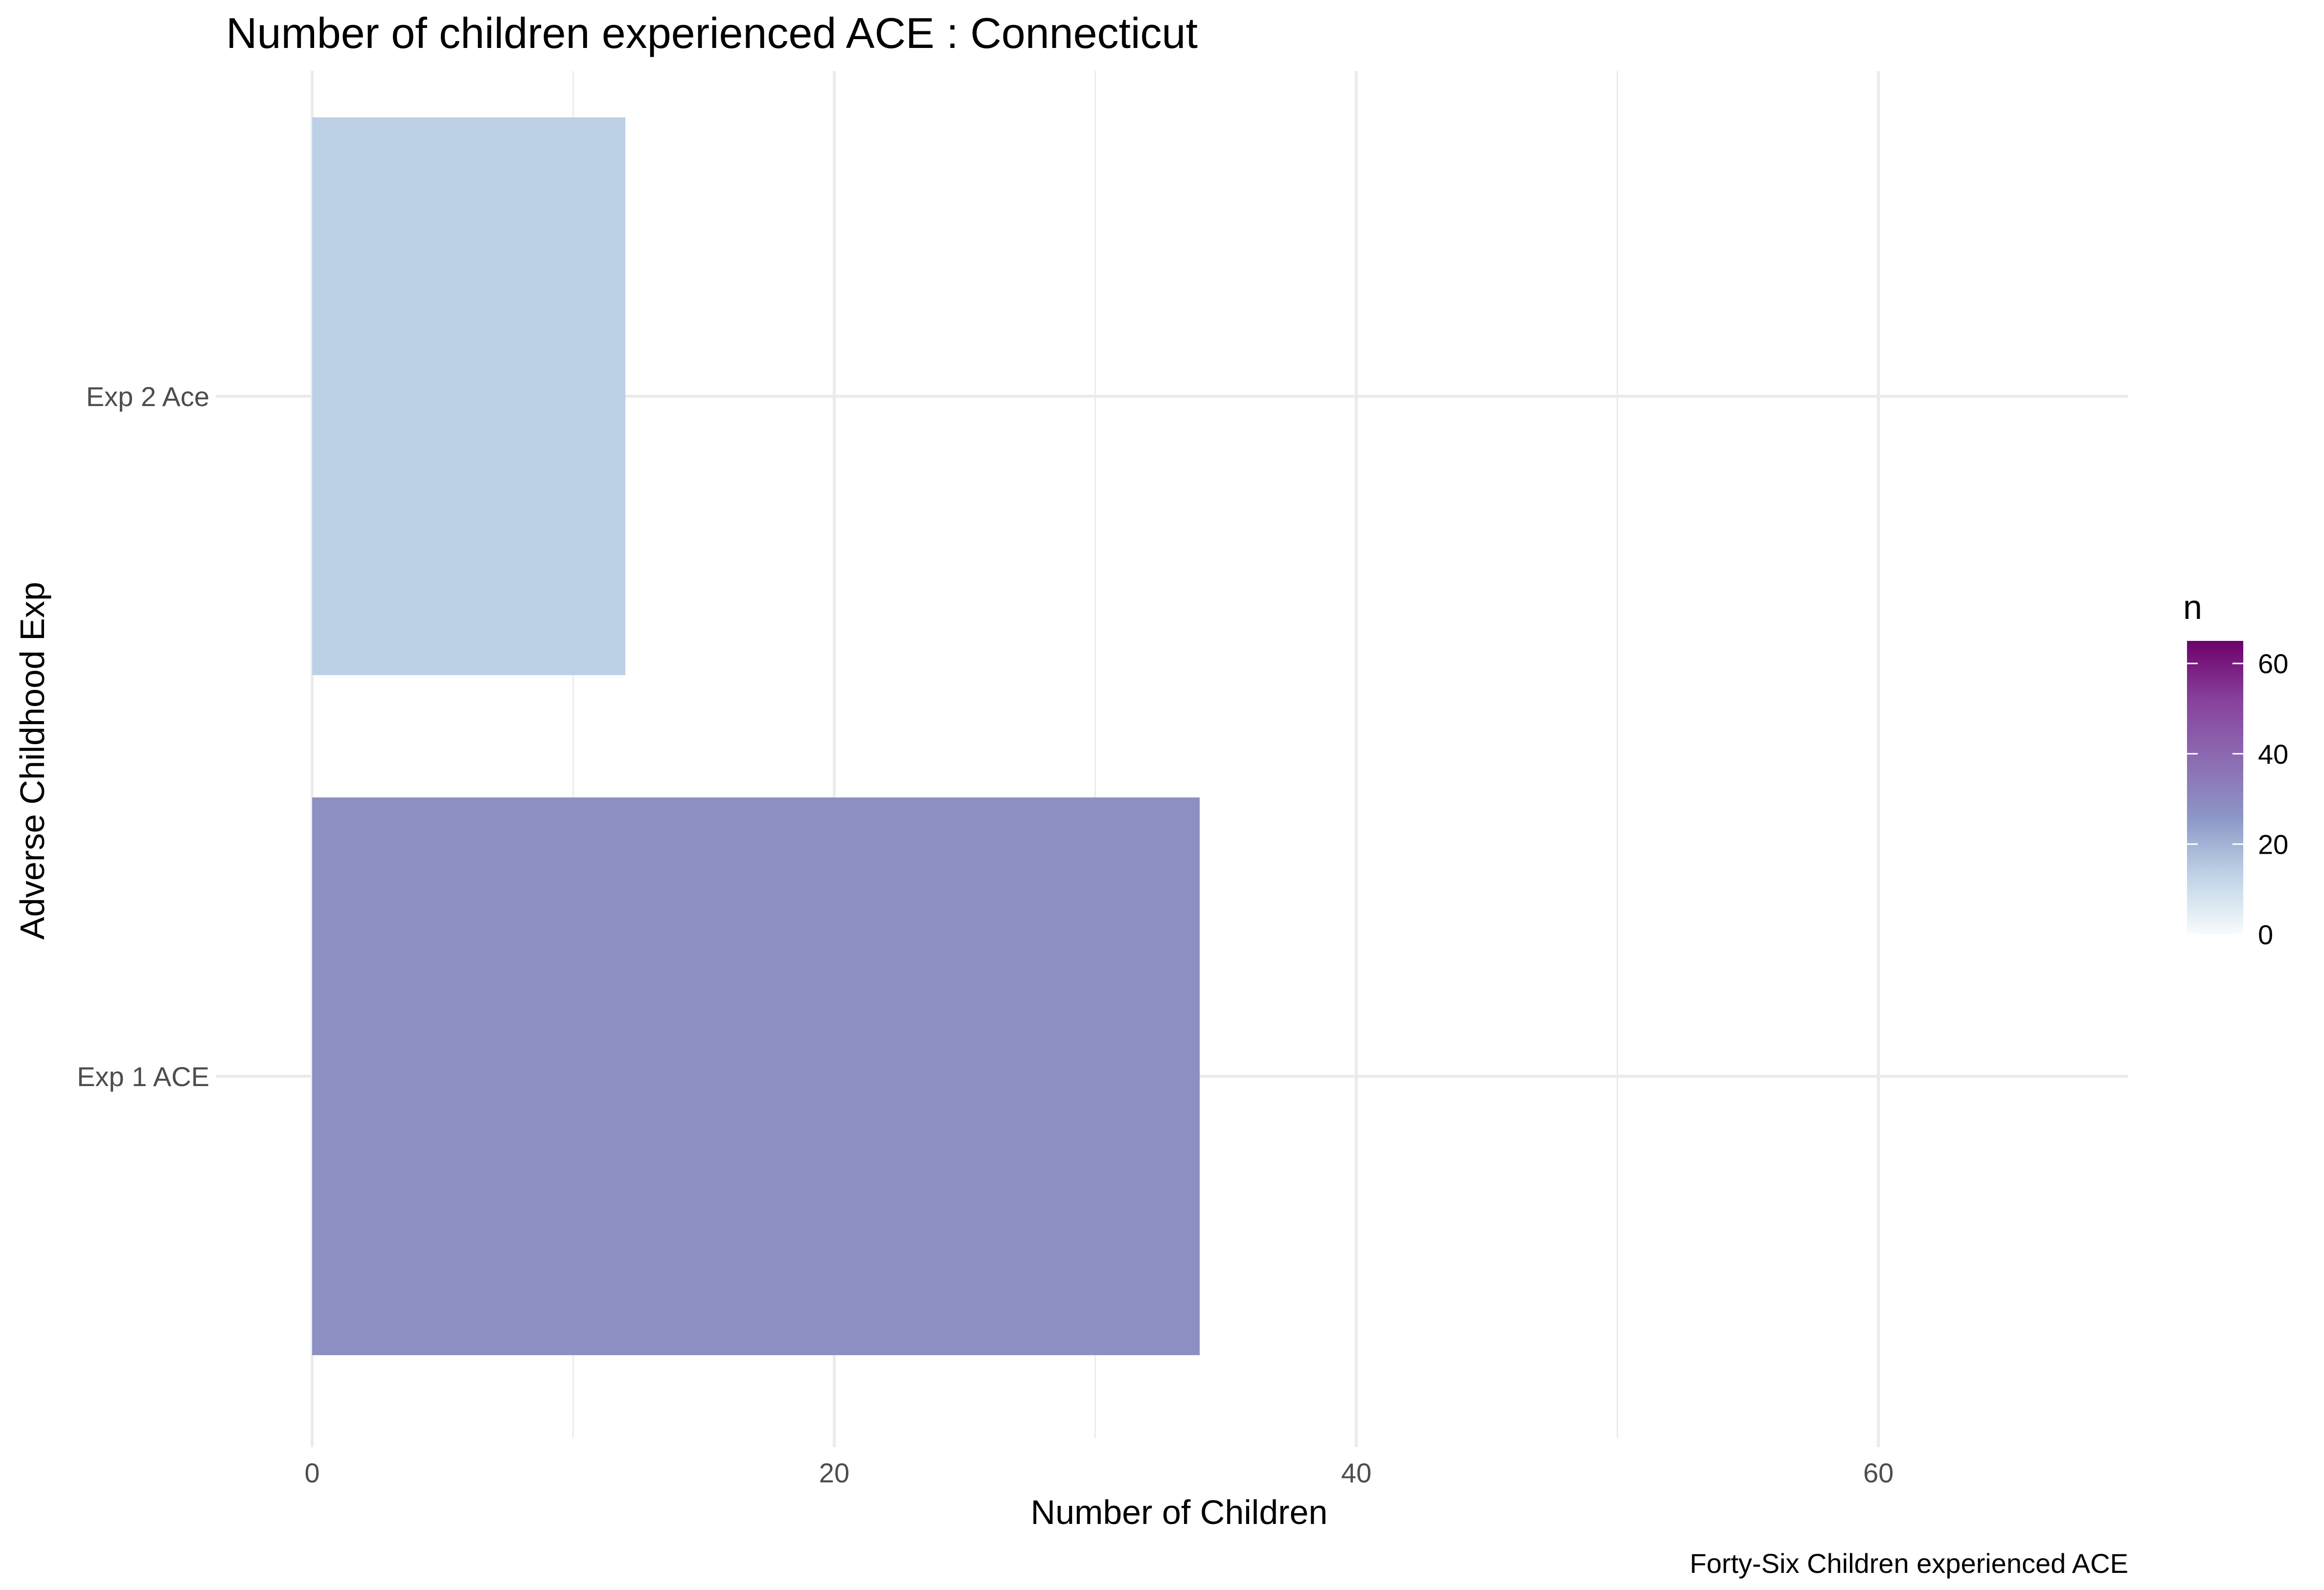 The width and height of the screenshot is (2324, 1590). Describe the element at coordinates (143, 737) in the screenshot. I see `y-tick-label-layer: Exp 1 ACE Exp 2 Ace` at that location.